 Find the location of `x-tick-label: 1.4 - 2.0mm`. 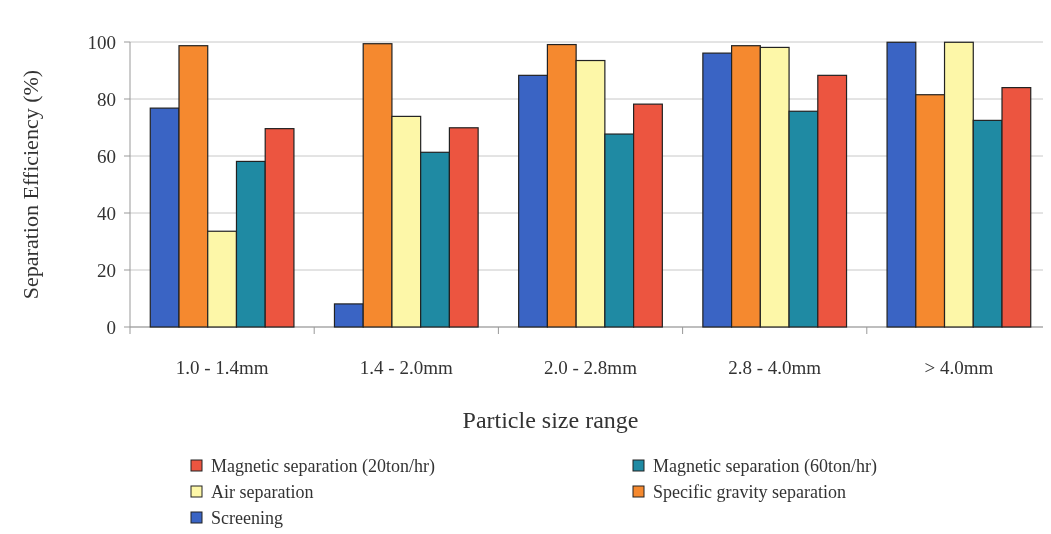

x-tick-label: 1.4 - 2.0mm is located at coordinates (406, 367).